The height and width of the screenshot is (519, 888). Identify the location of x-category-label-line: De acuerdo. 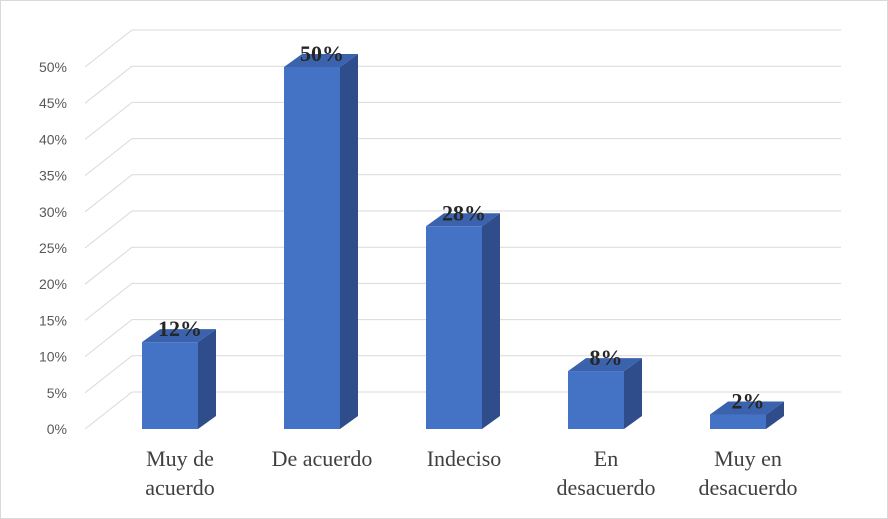
(322, 458).